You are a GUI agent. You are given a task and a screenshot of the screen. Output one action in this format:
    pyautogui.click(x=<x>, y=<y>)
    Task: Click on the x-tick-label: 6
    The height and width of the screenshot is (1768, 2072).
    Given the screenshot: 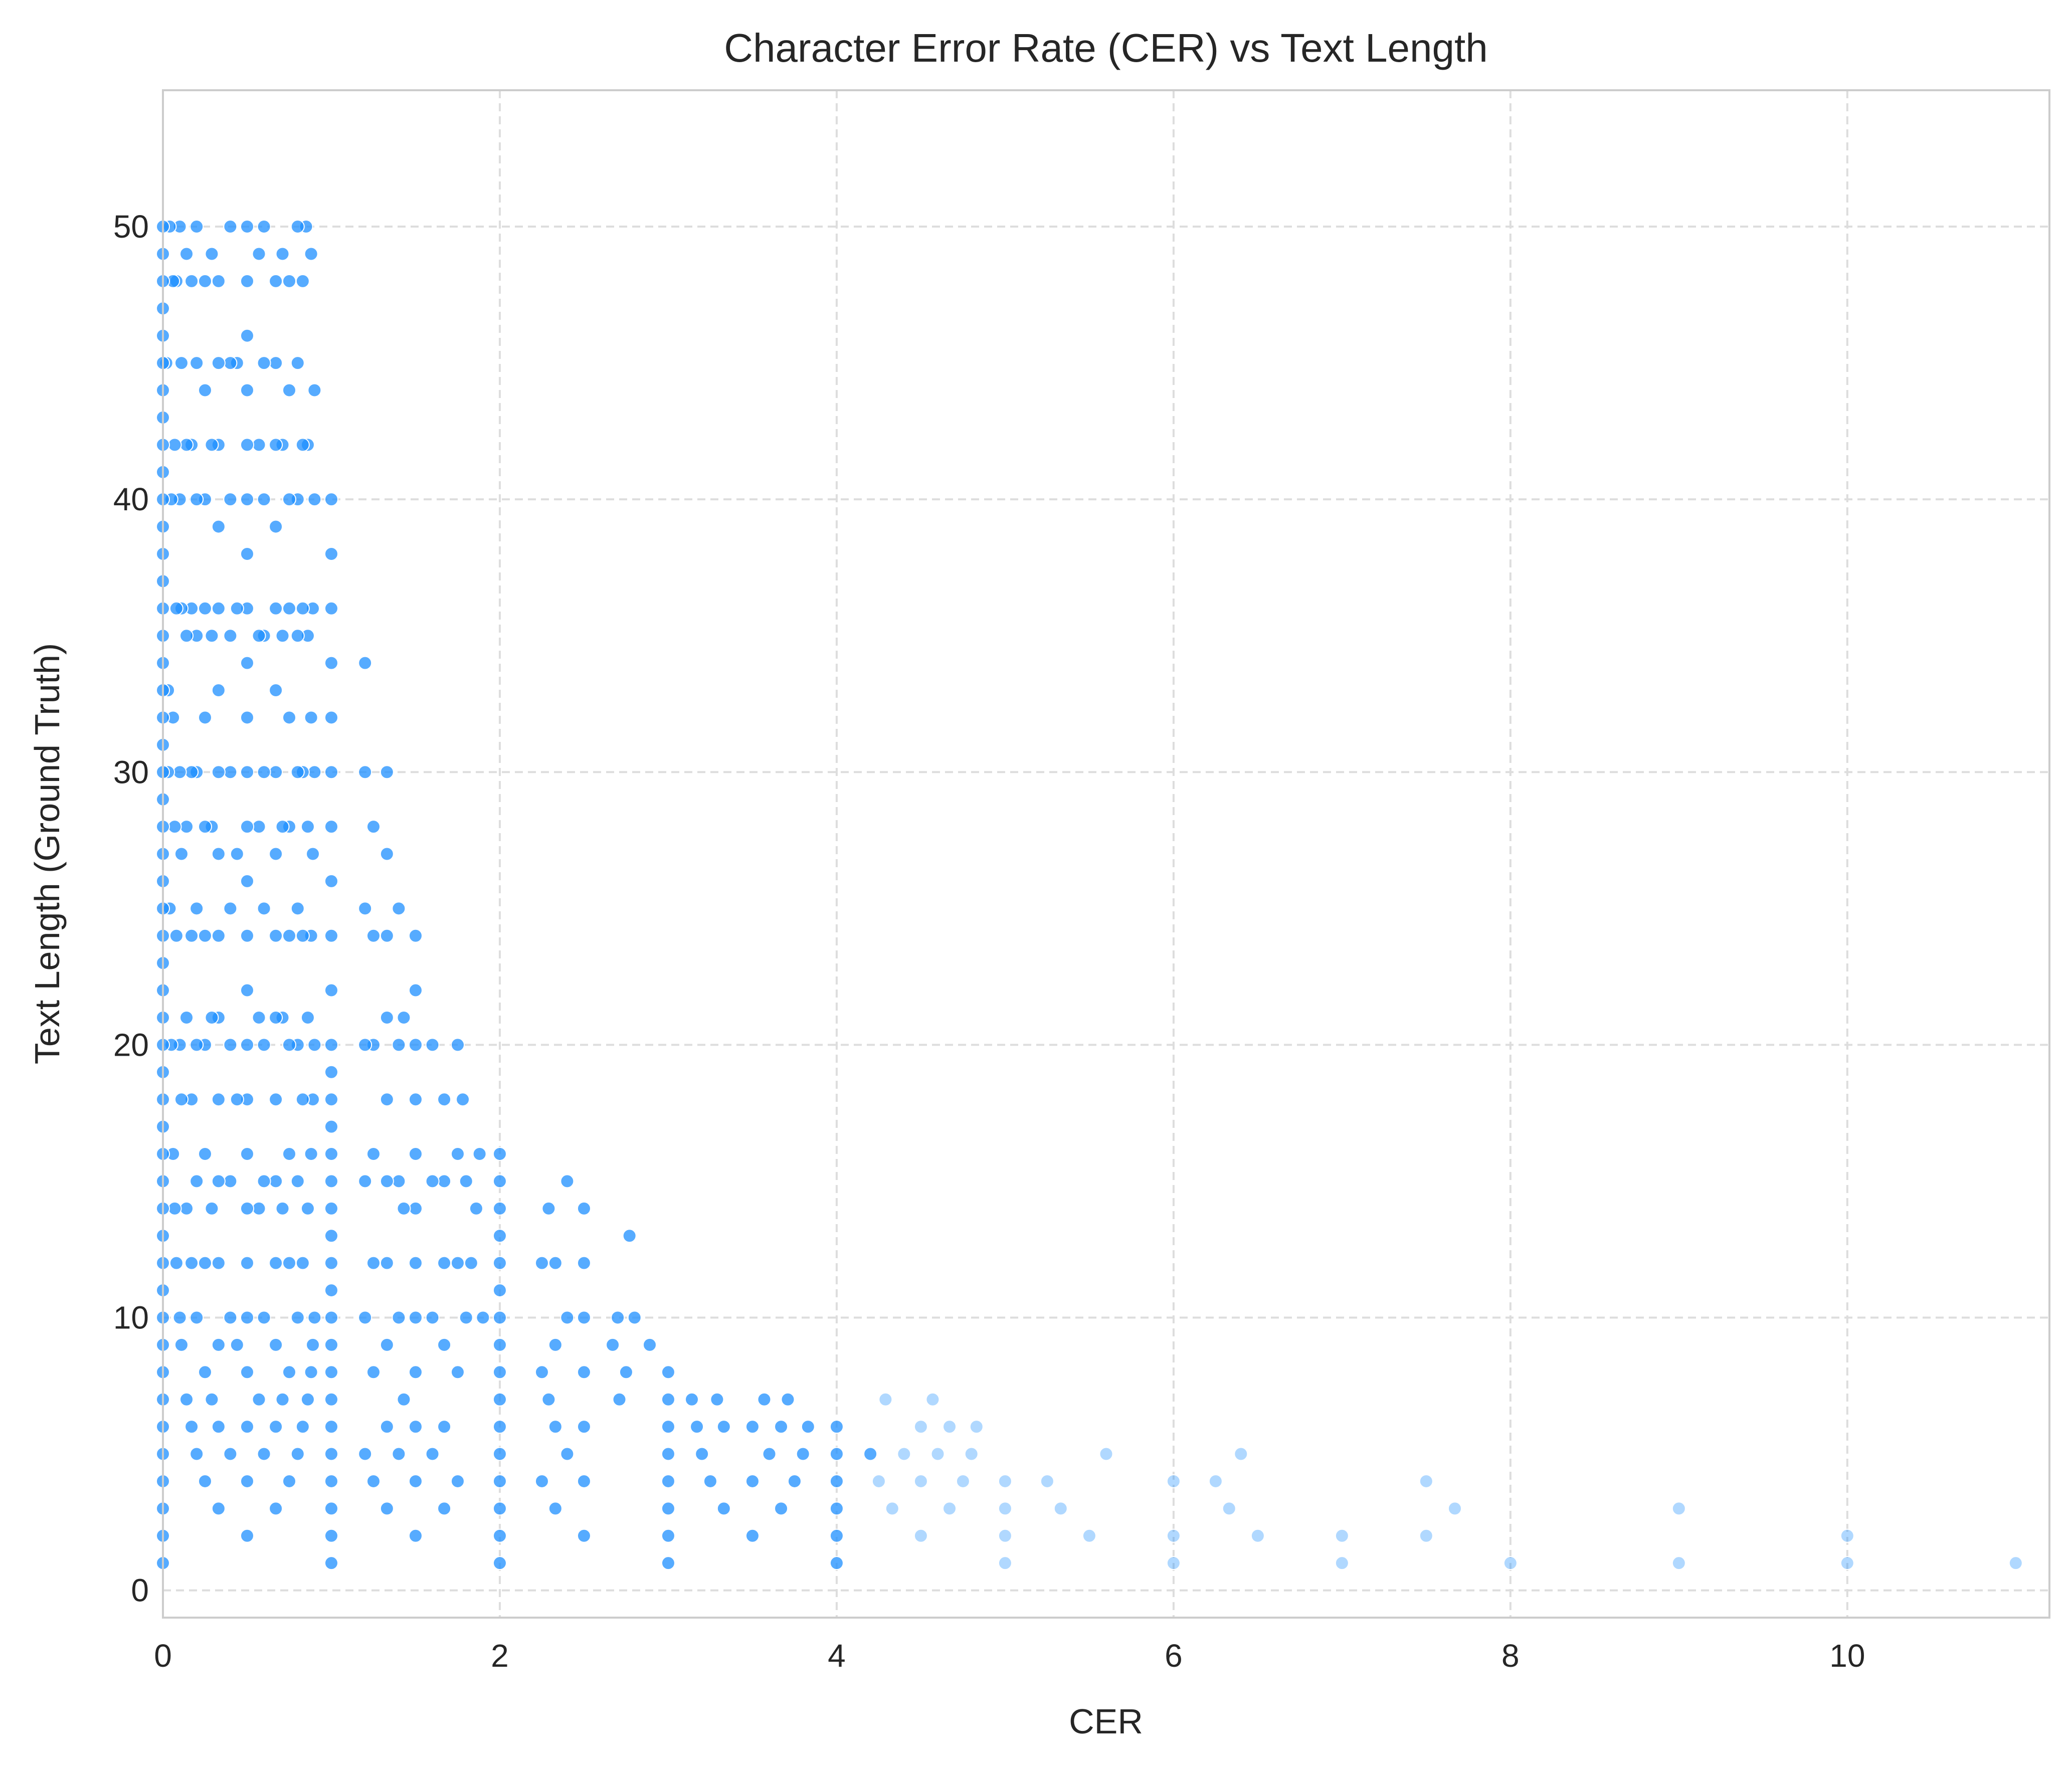 What is the action you would take?
    pyautogui.click(x=1174, y=1656)
    